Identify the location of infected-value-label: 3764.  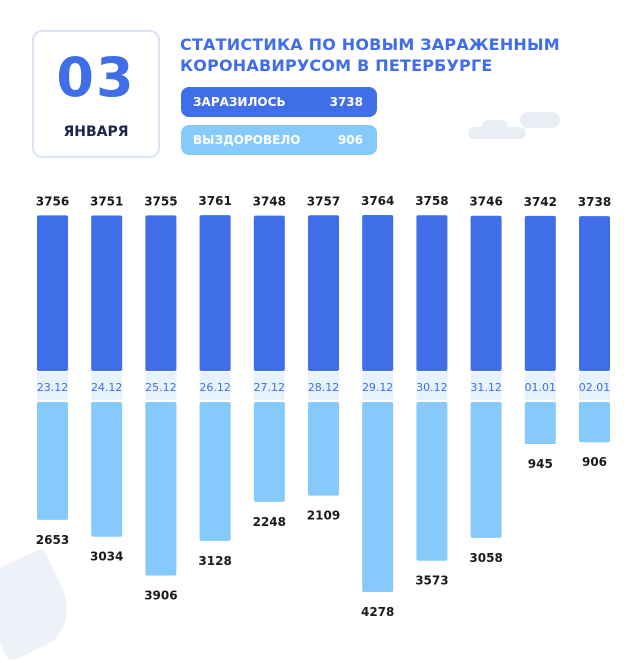
(377, 201).